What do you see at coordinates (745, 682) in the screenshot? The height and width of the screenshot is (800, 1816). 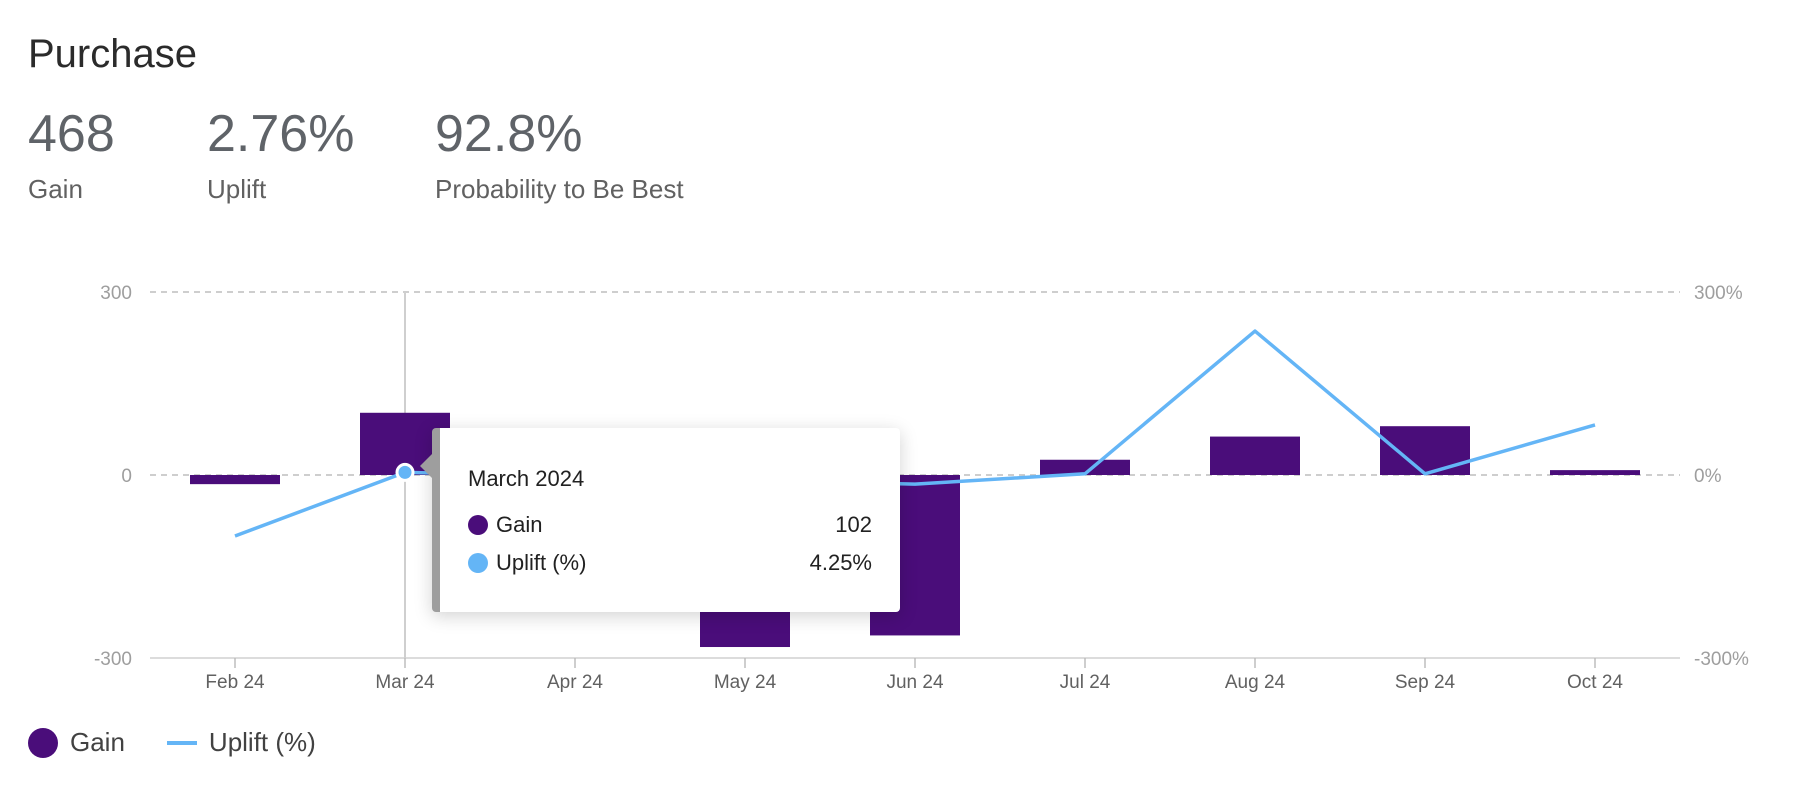 I see `x-tick-label: May 24` at bounding box center [745, 682].